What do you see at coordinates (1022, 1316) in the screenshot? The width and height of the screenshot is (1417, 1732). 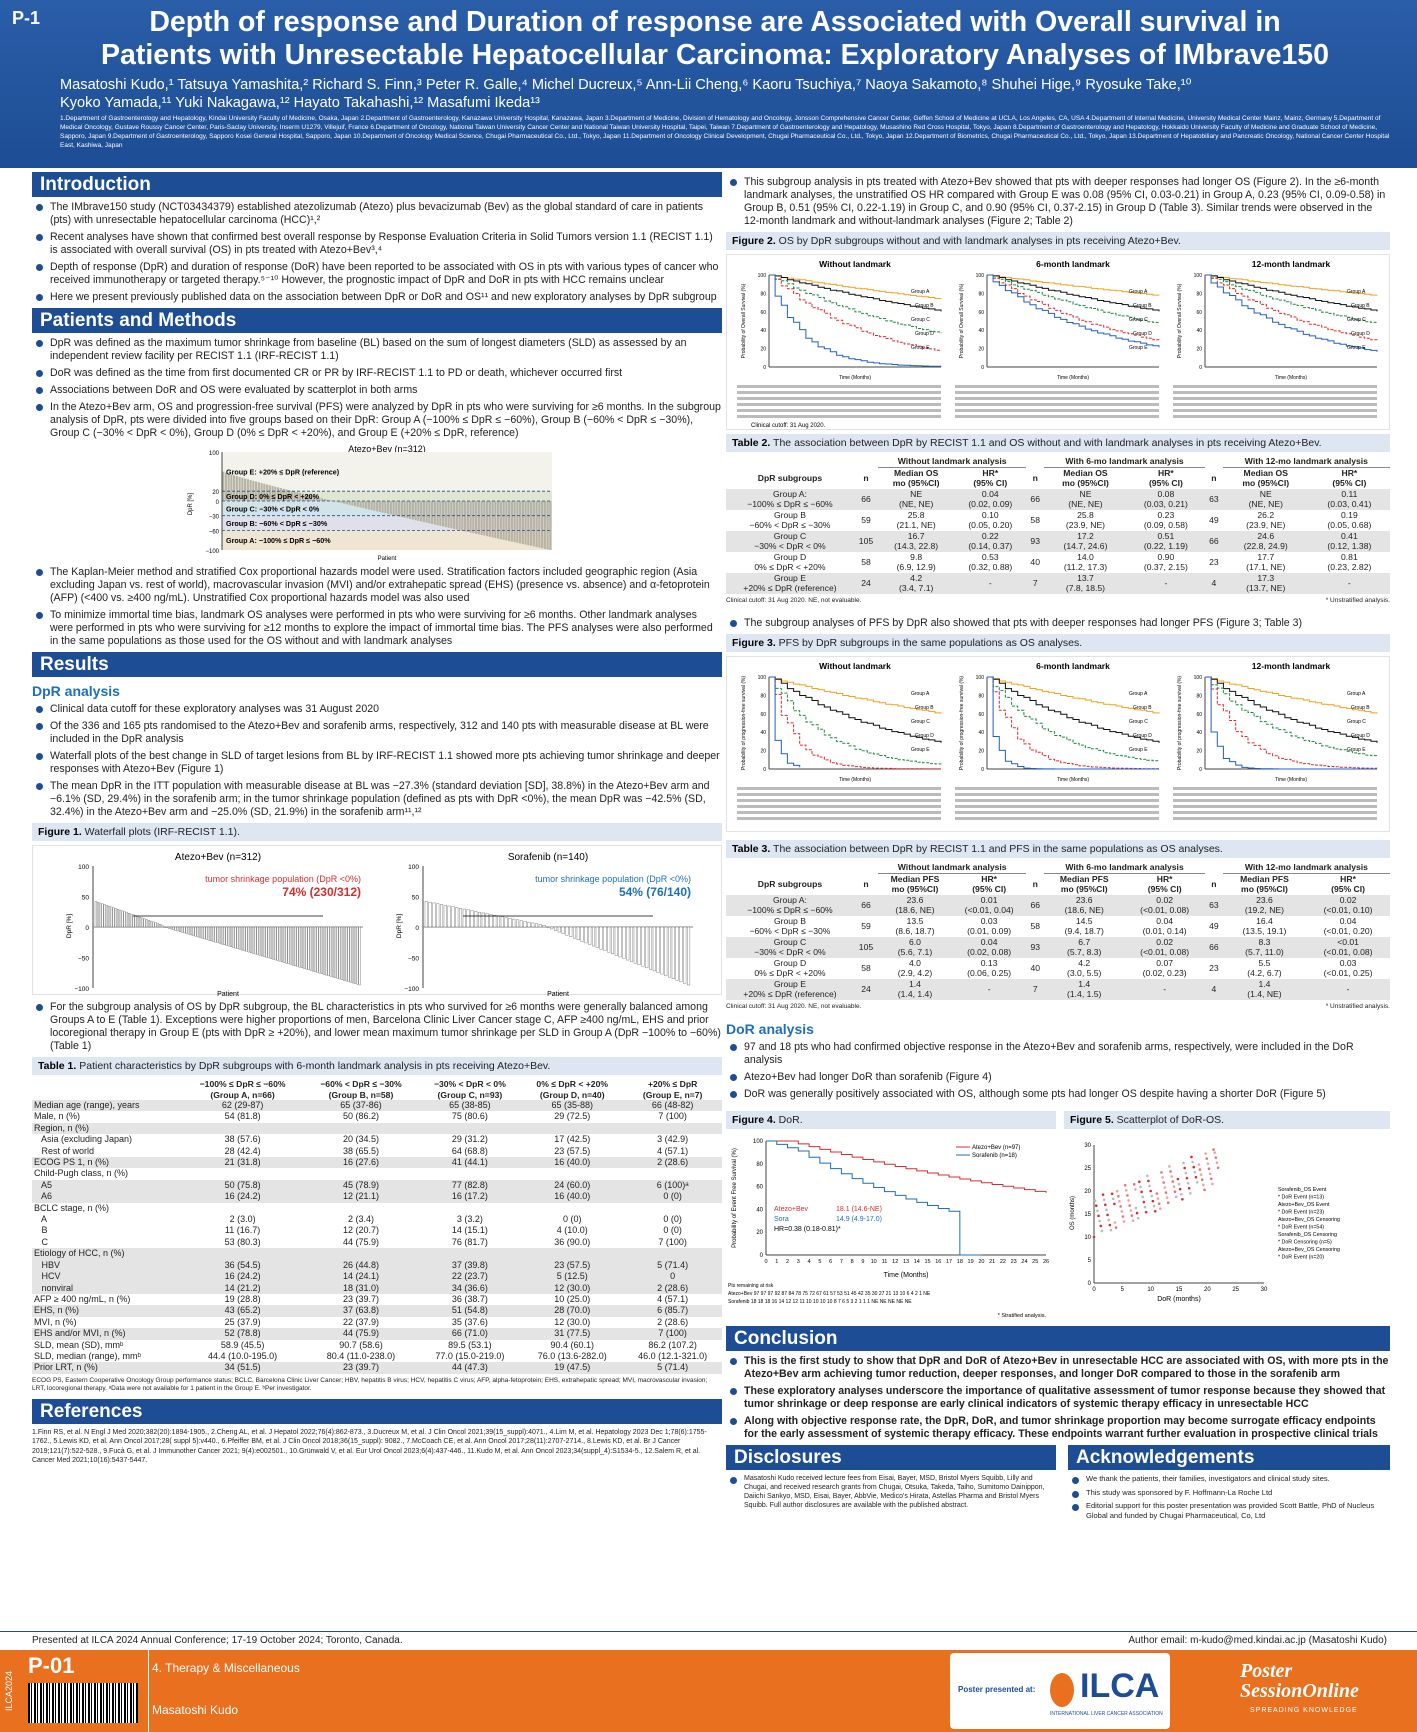 I see `fig4-note: * Stratified analysis.` at bounding box center [1022, 1316].